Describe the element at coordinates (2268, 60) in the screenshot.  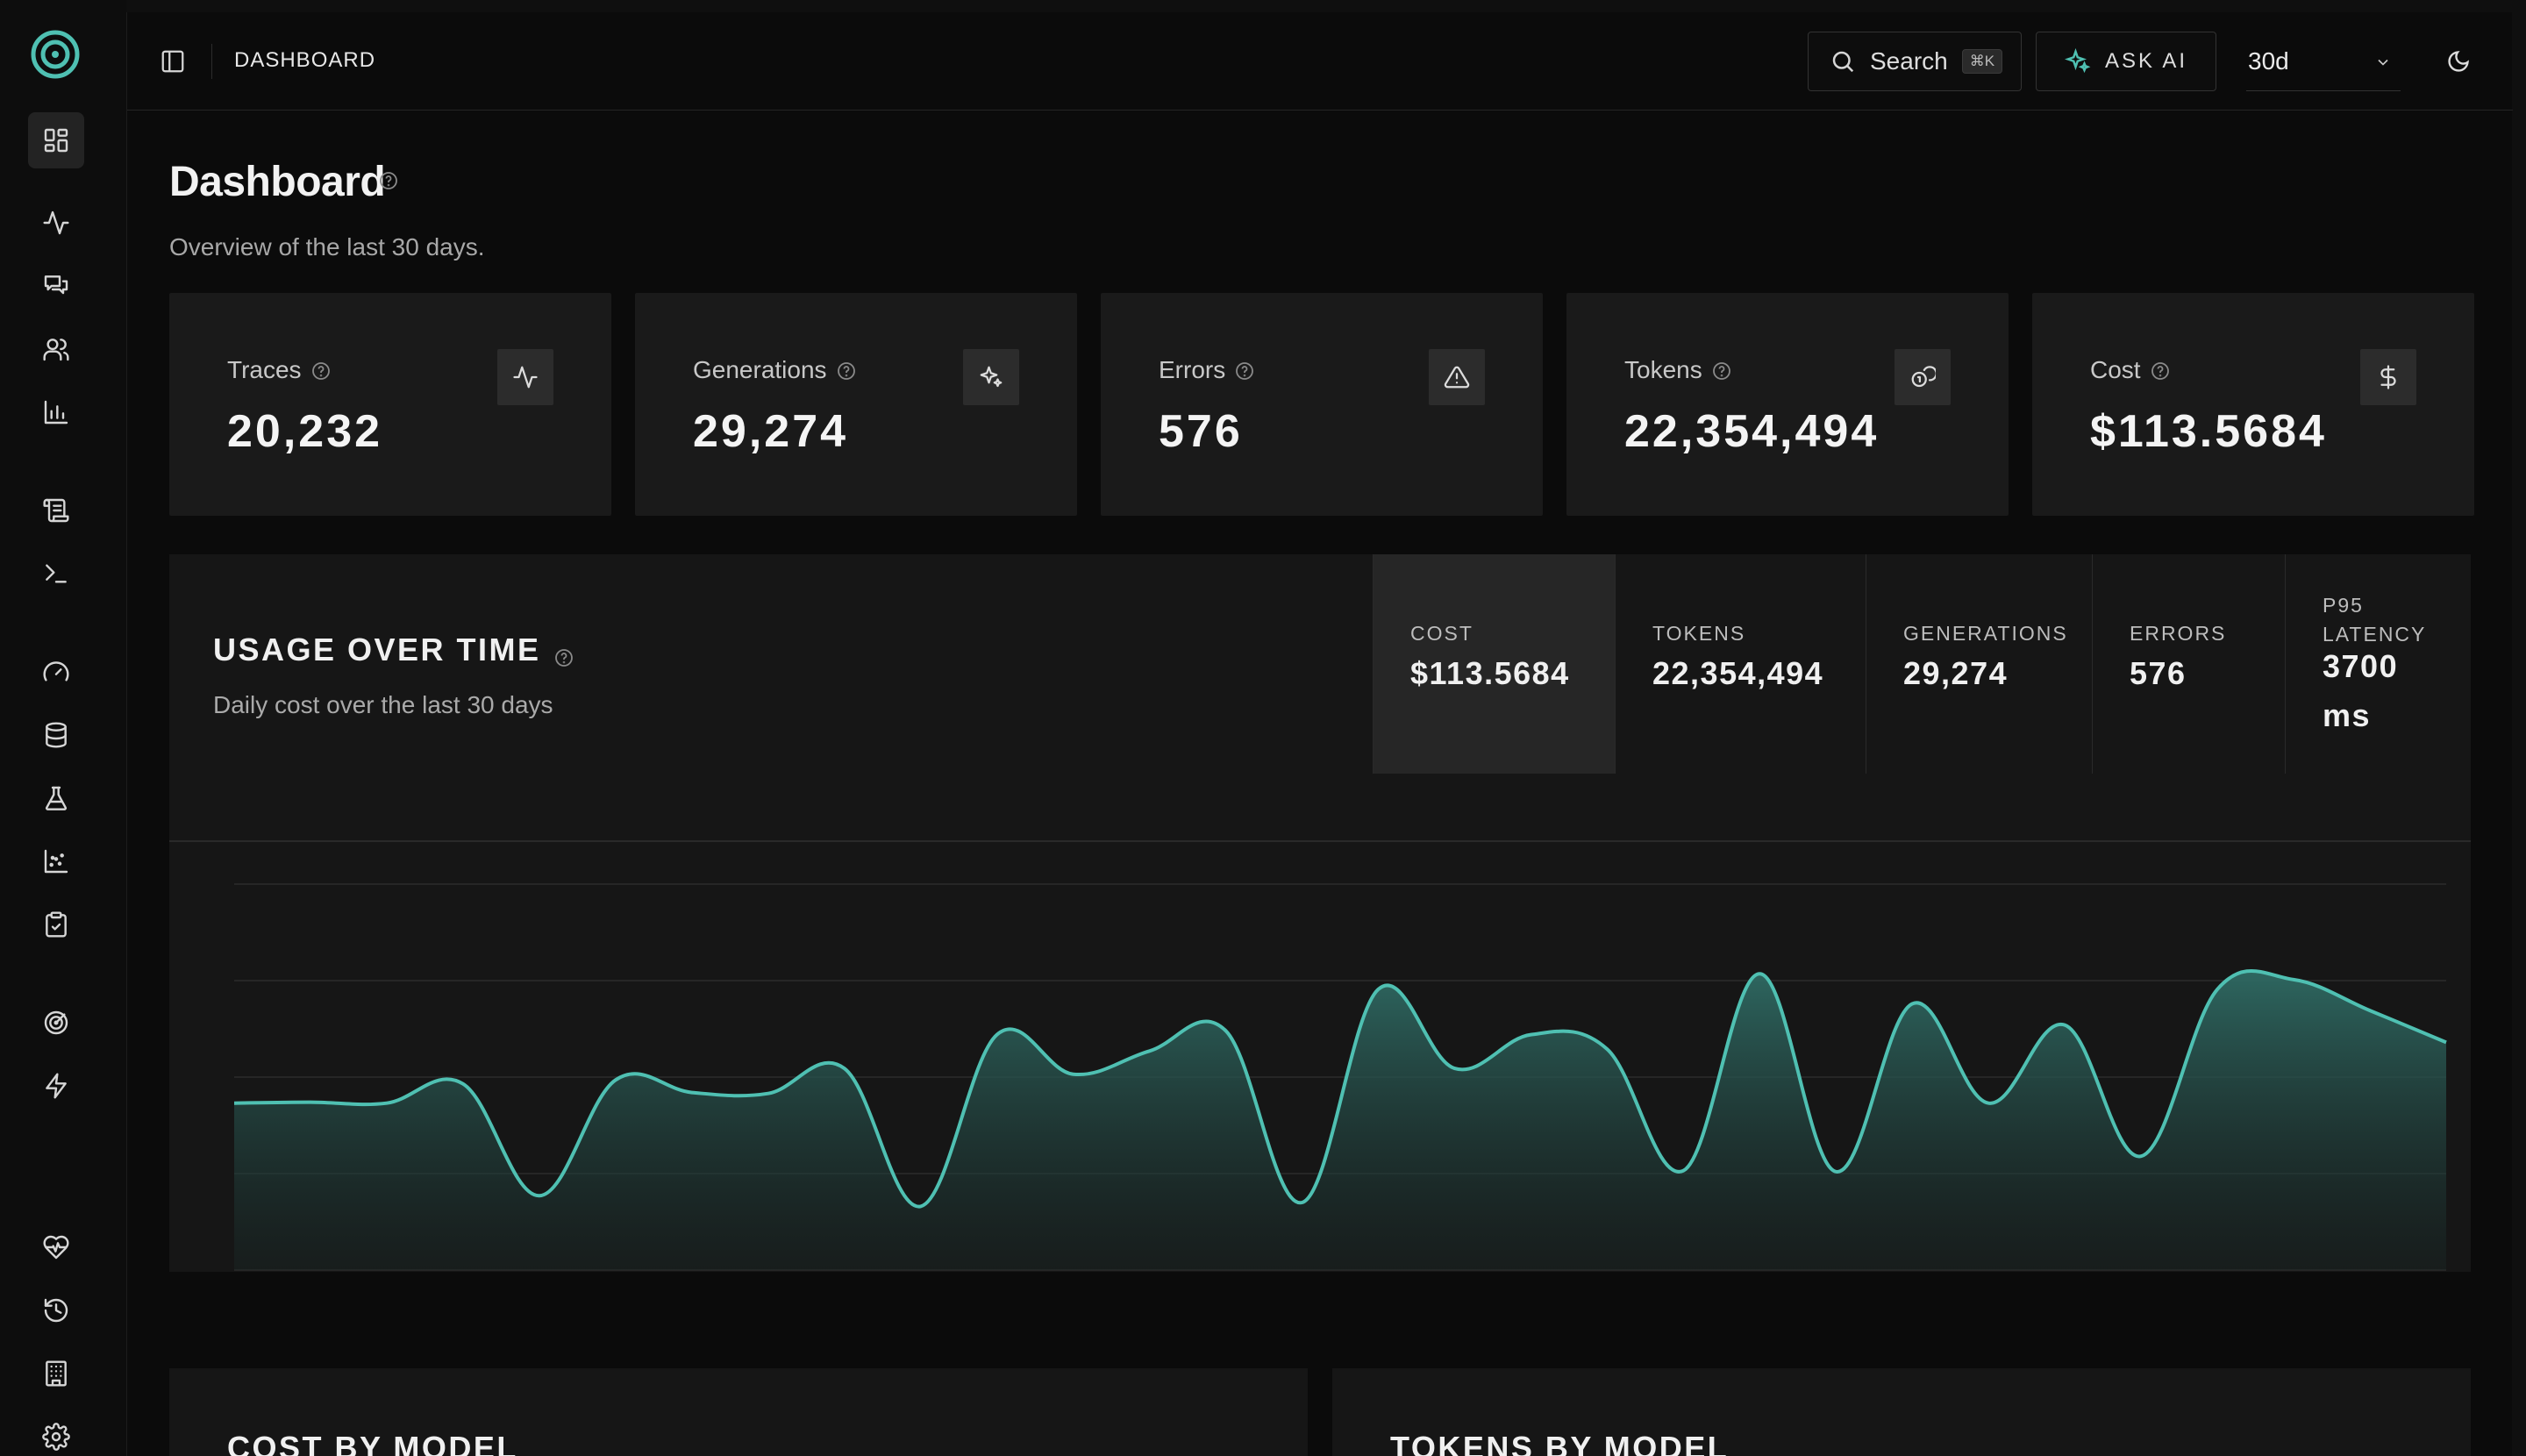
I see `period-value: 30d` at that location.